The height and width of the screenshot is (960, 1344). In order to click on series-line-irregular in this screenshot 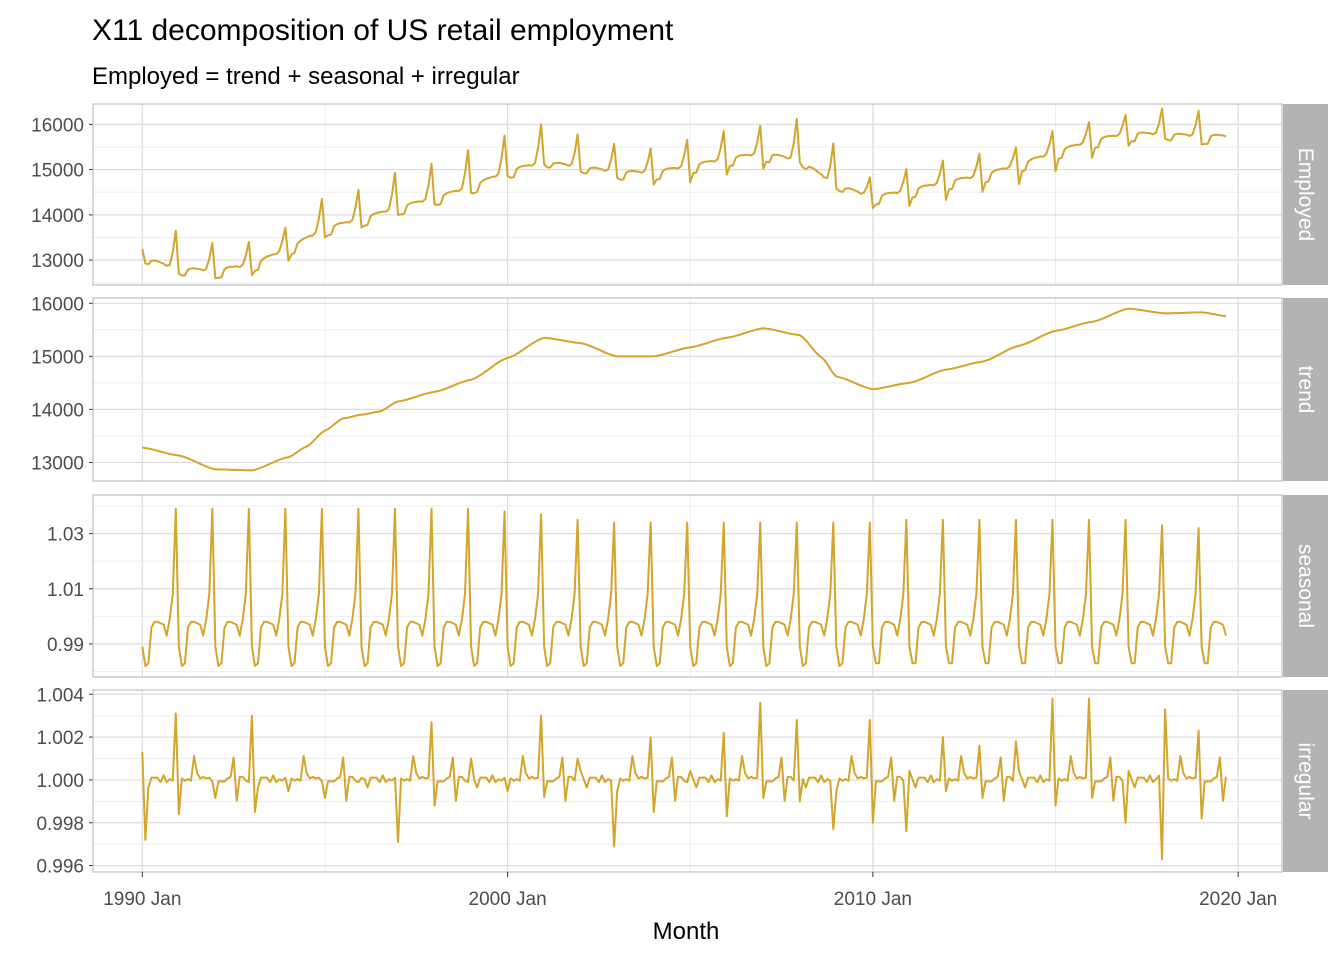, I will do `click(684, 779)`.